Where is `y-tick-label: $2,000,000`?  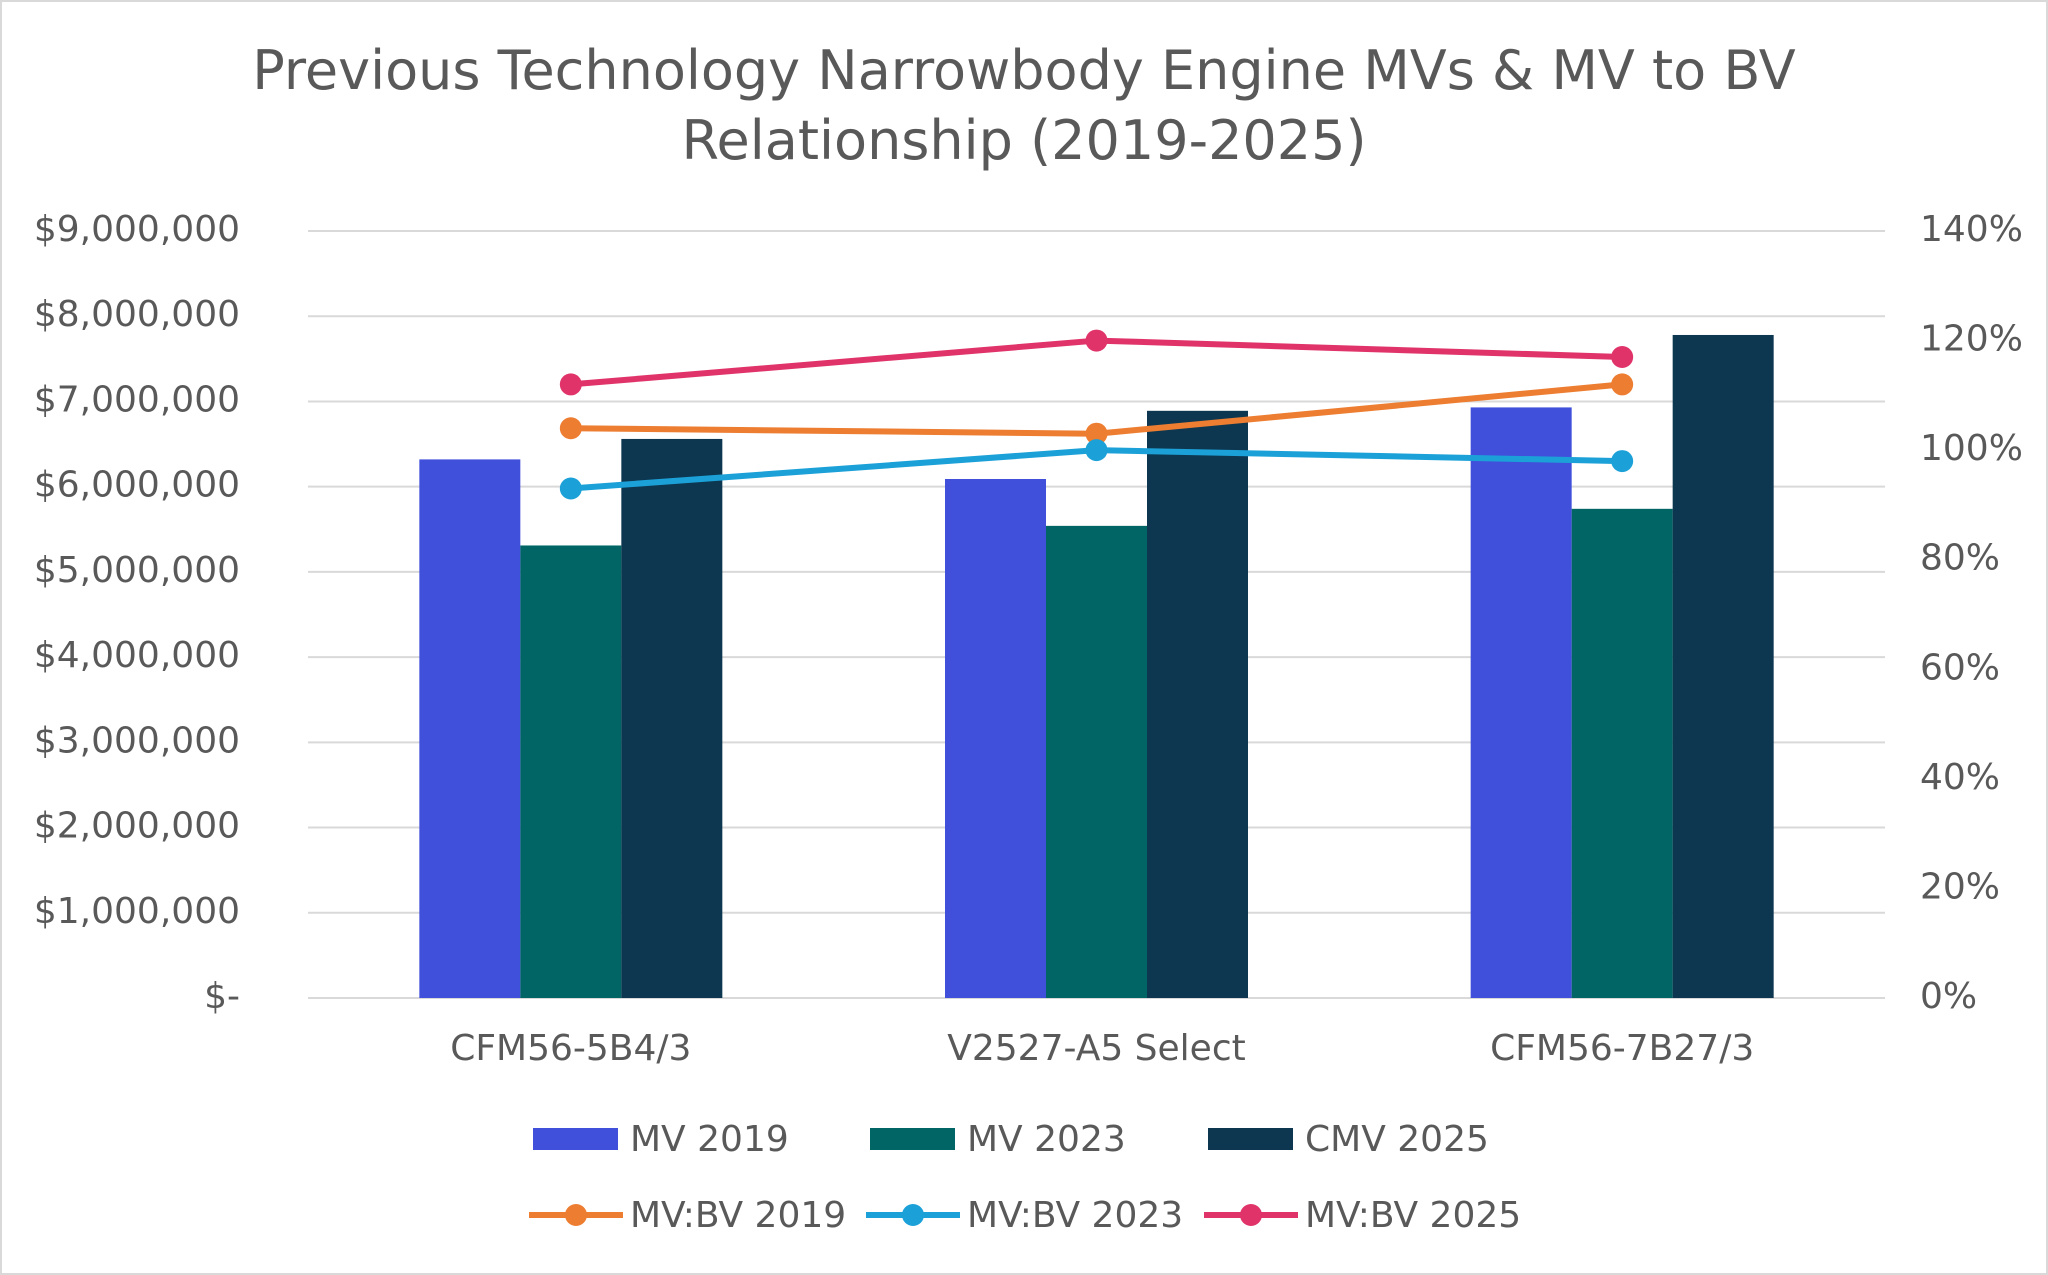 y-tick-label: $2,000,000 is located at coordinates (137, 826).